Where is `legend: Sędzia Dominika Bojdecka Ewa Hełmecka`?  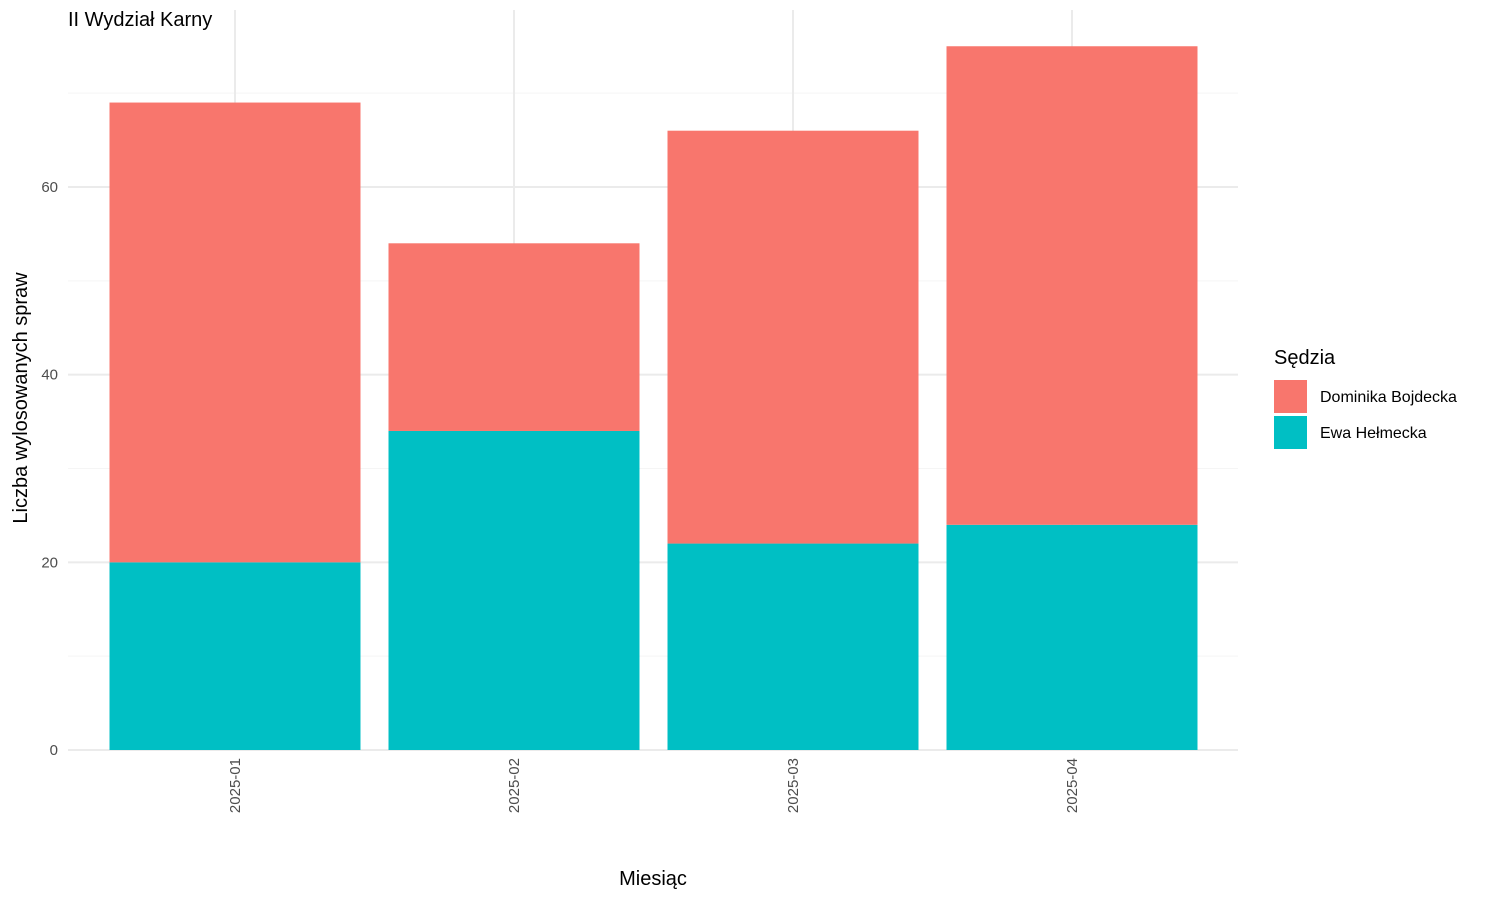
legend: Sędzia Dominika Bojdecka Ewa Hełmecka is located at coordinates (1365, 398).